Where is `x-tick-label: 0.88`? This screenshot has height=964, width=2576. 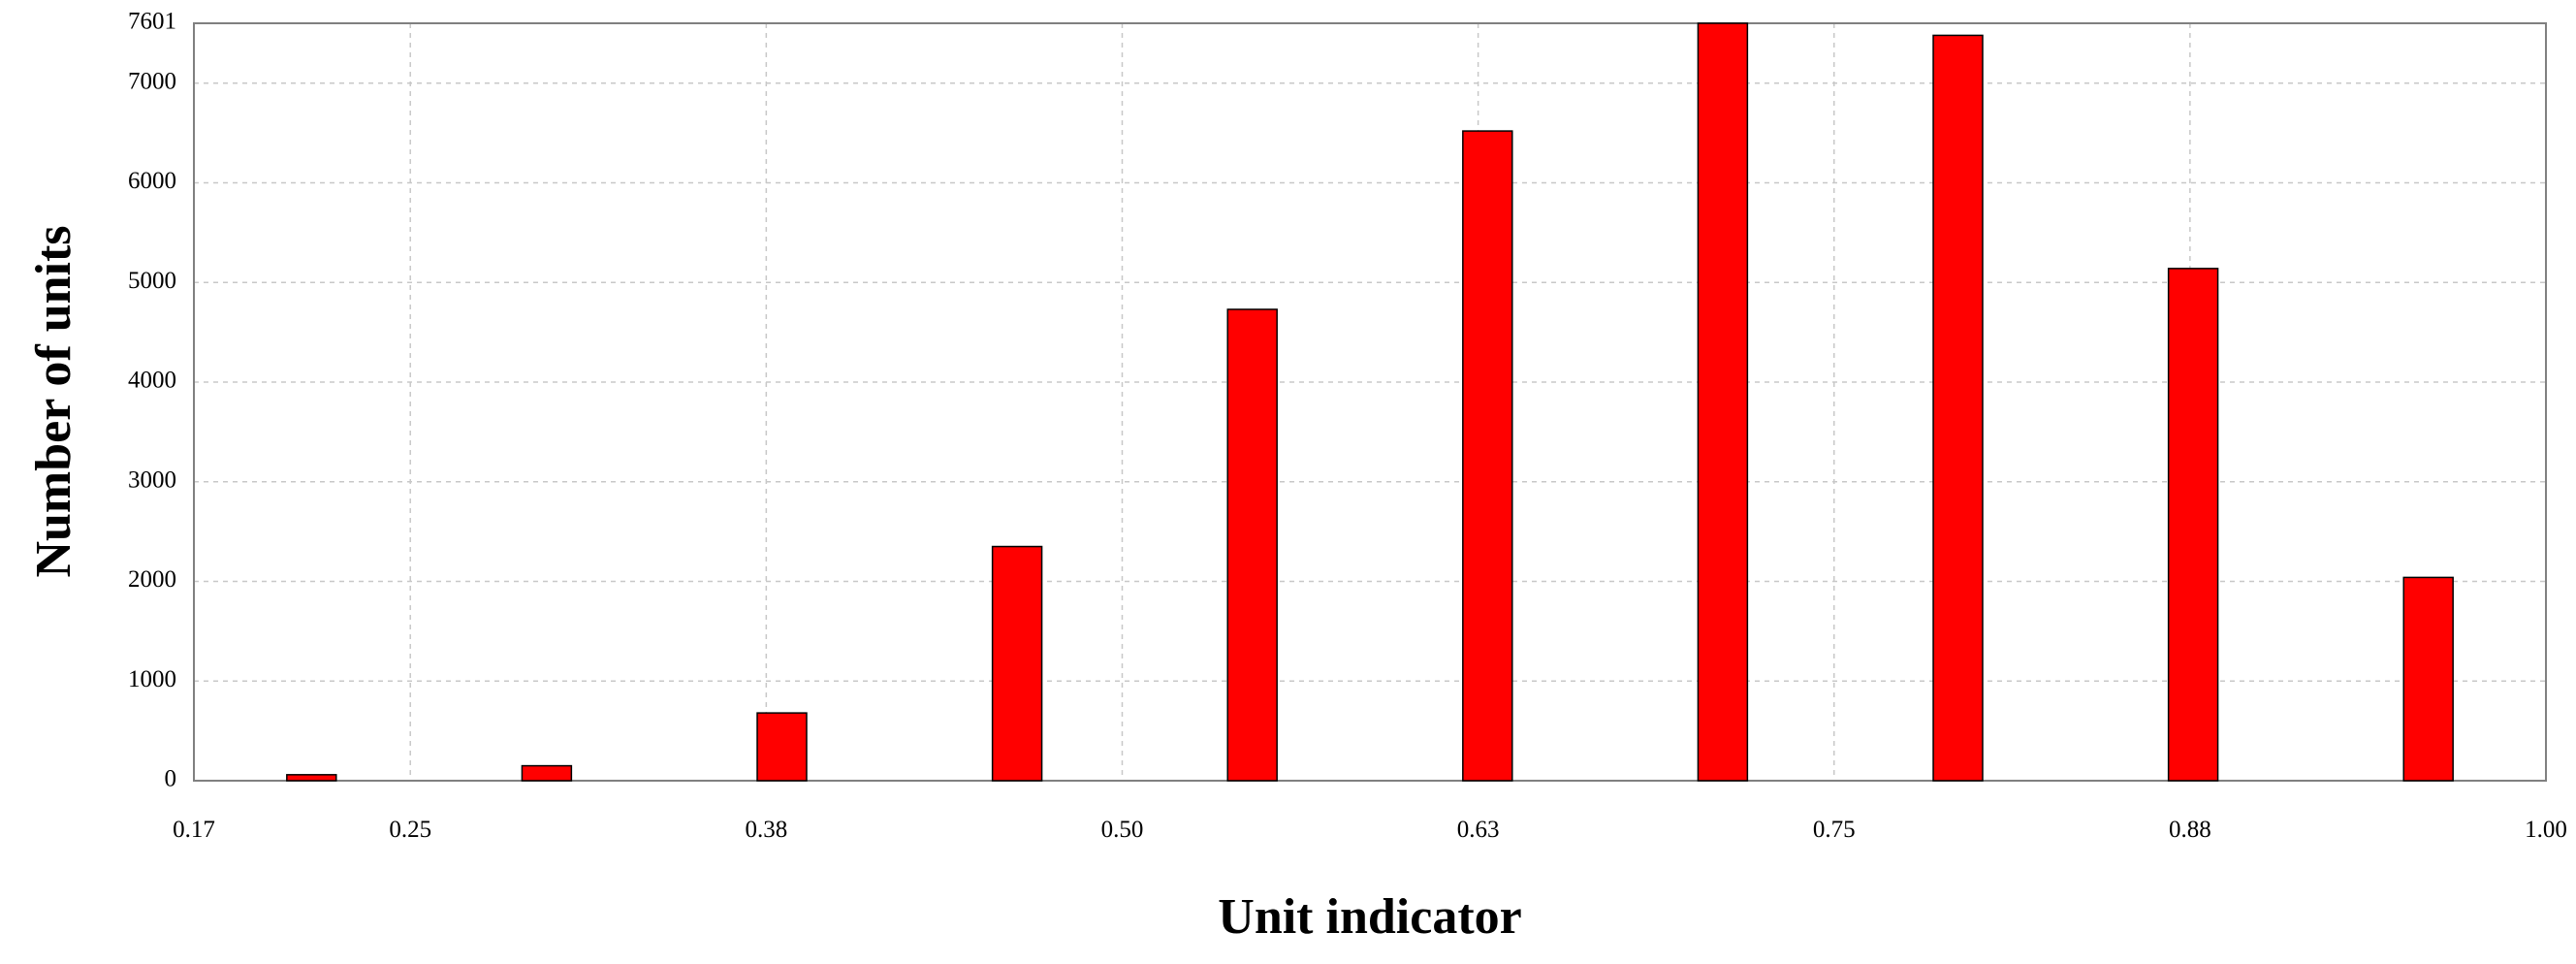
x-tick-label: 0.88 is located at coordinates (2190, 830).